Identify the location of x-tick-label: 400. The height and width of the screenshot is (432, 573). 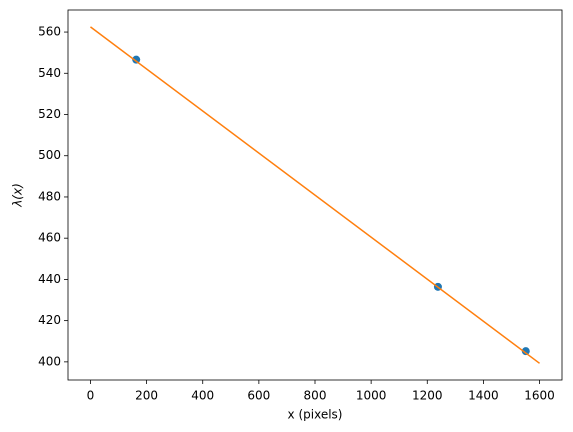
(202, 396).